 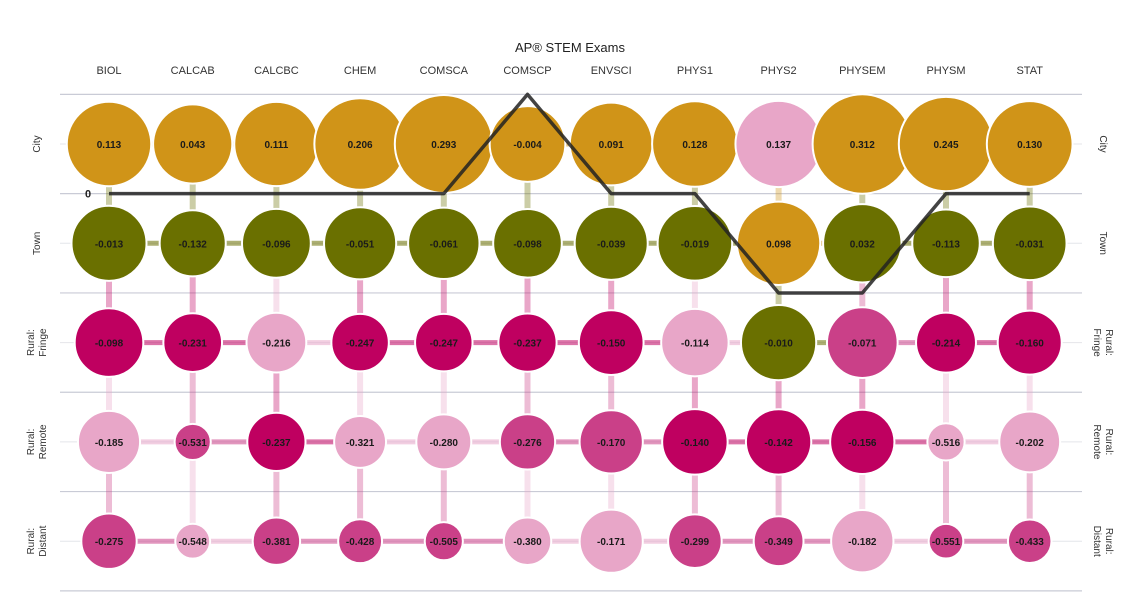 I want to click on bubble-value-label: 0.206, so click(x=360, y=145).